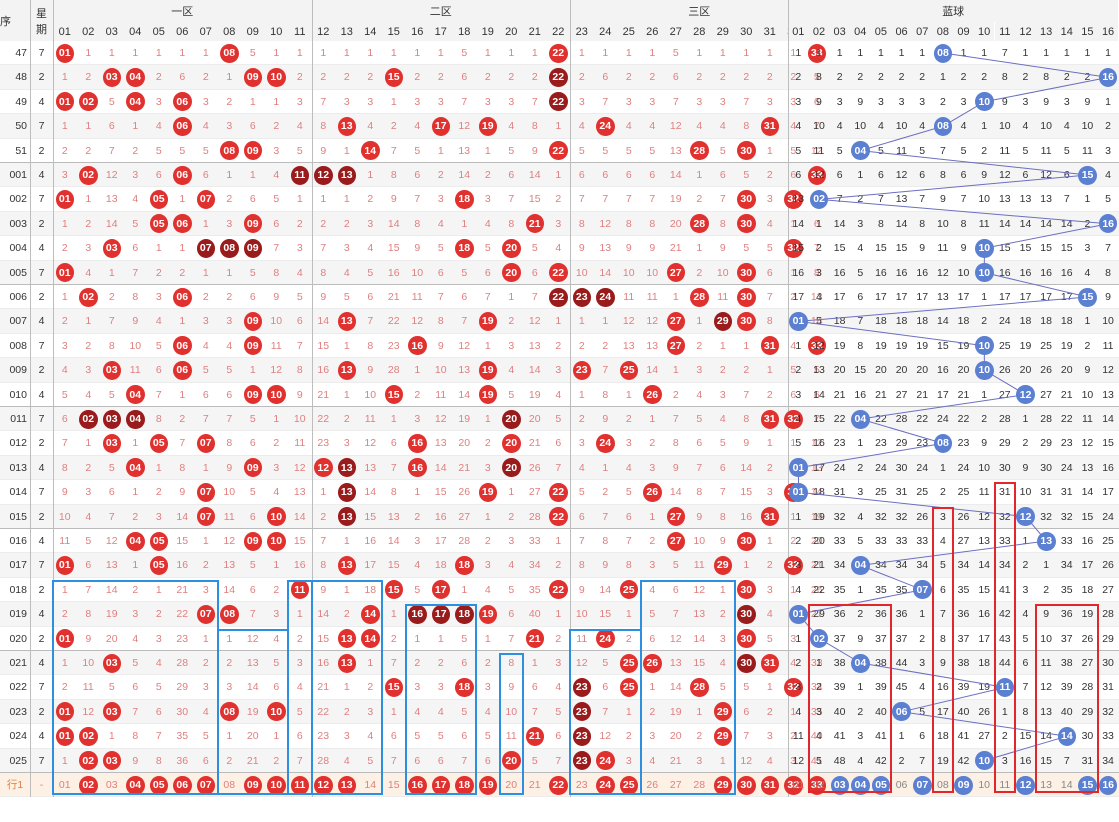  I want to click on issue-number: 024, so click(18, 736).